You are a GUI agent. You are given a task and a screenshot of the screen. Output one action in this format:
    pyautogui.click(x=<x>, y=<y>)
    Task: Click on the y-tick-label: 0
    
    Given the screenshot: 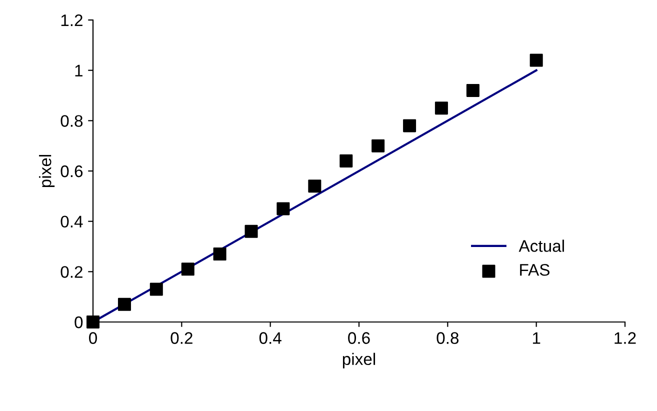 What is the action you would take?
    pyautogui.click(x=78, y=322)
    